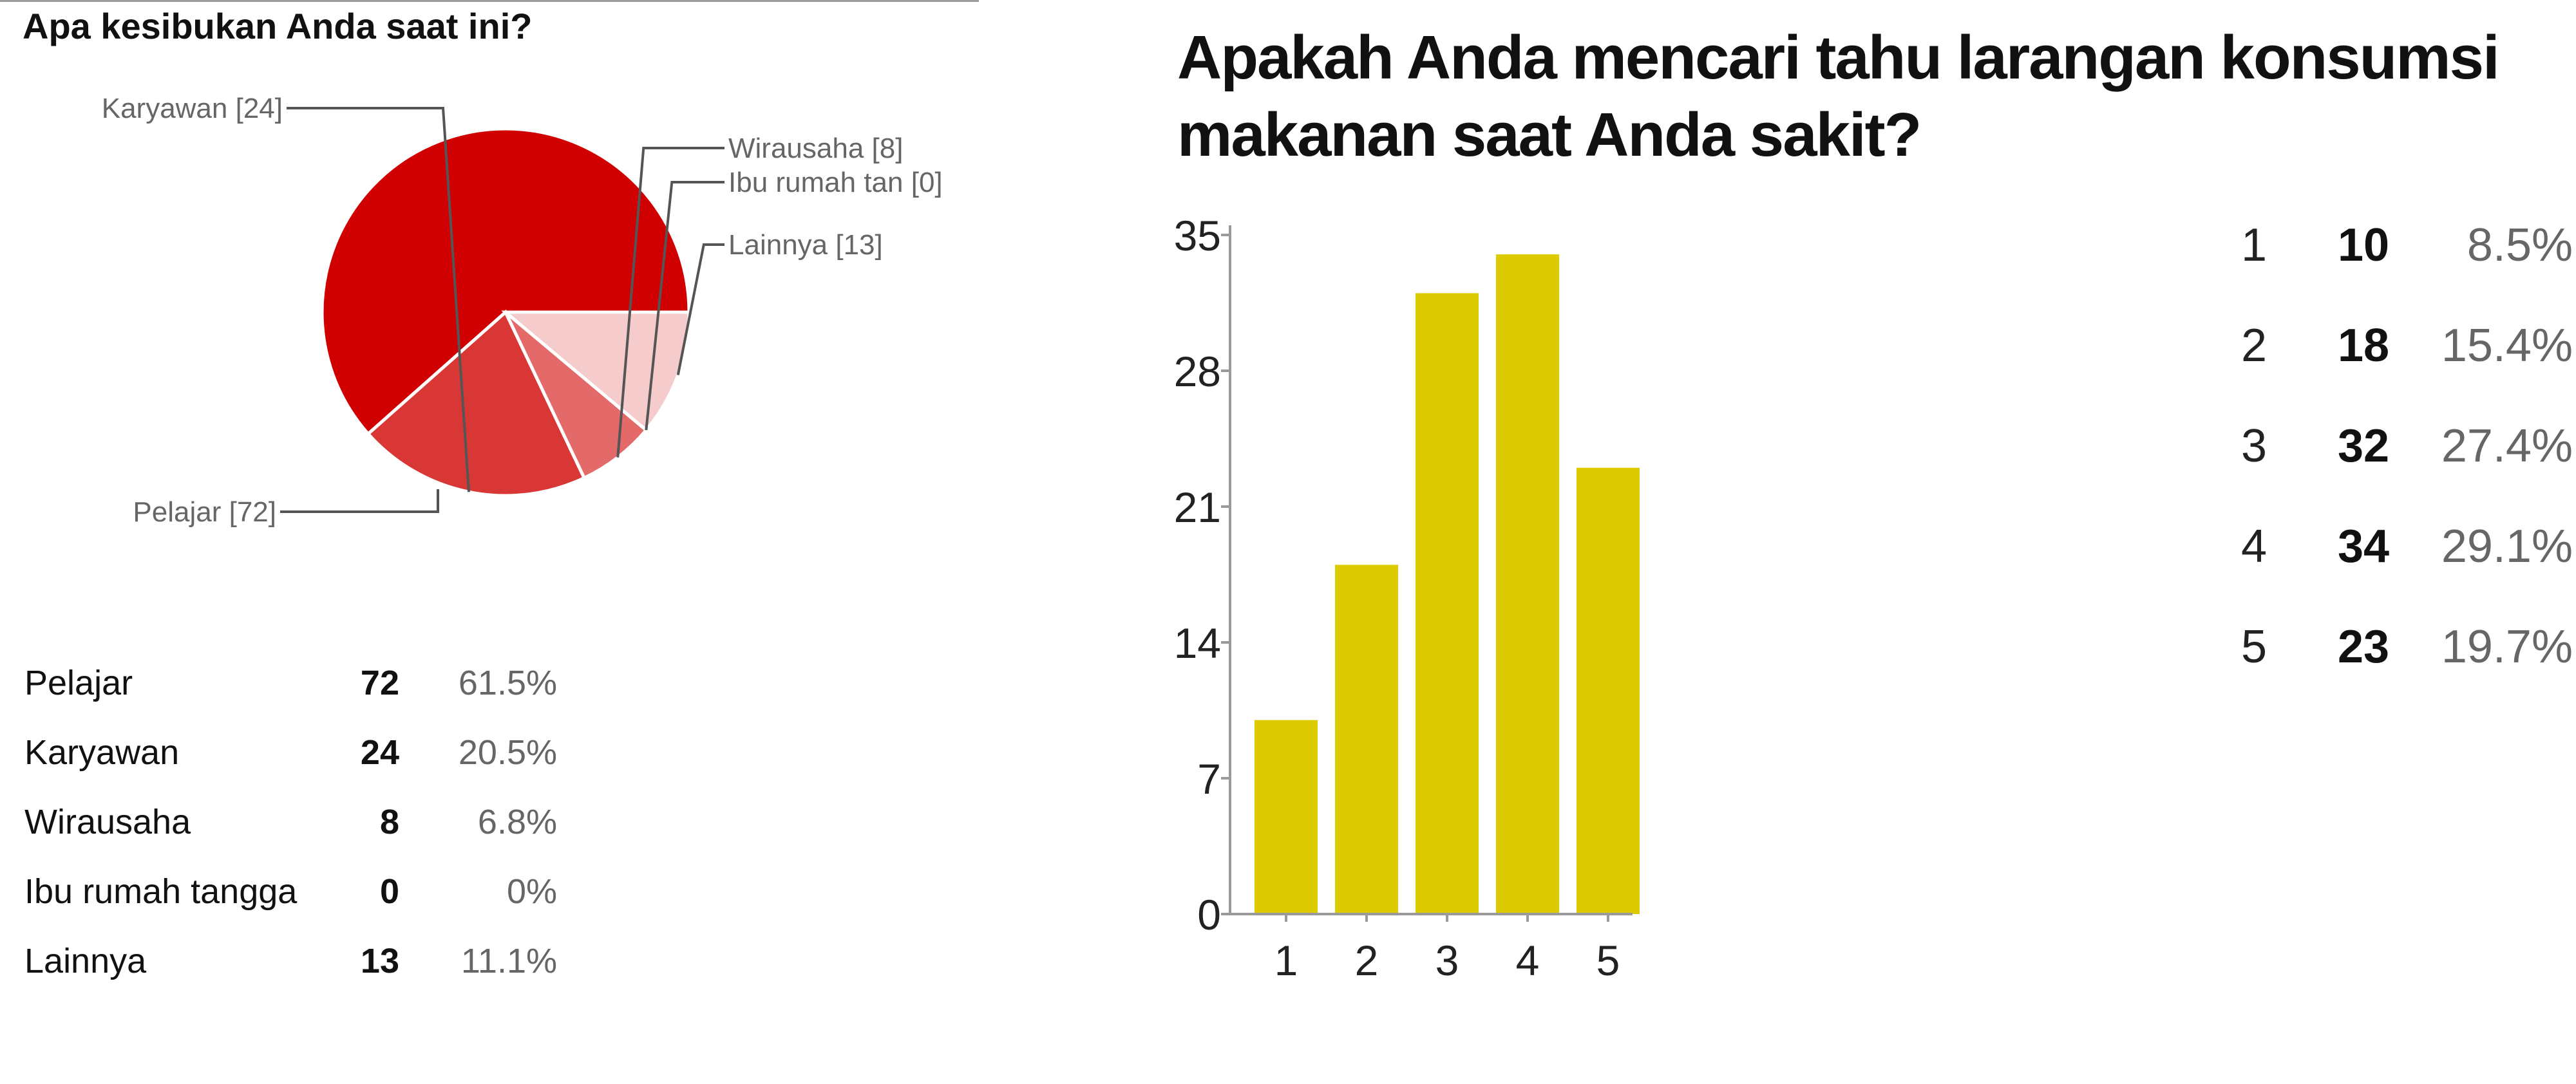 The image size is (2576, 1084). Describe the element at coordinates (359, 501) in the screenshot. I see `pie-leader-pelajar` at that location.